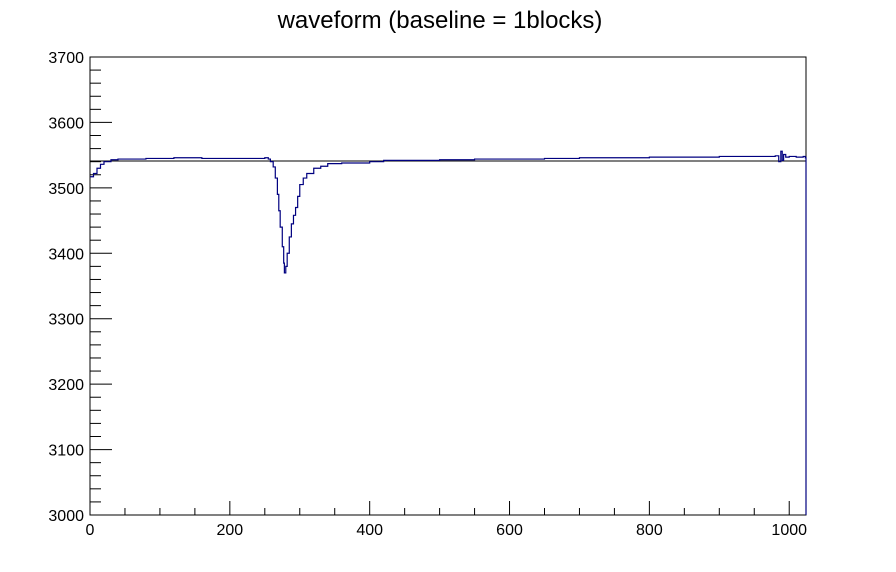 The height and width of the screenshot is (572, 896). I want to click on x-tick-label: 1000, so click(789, 530).